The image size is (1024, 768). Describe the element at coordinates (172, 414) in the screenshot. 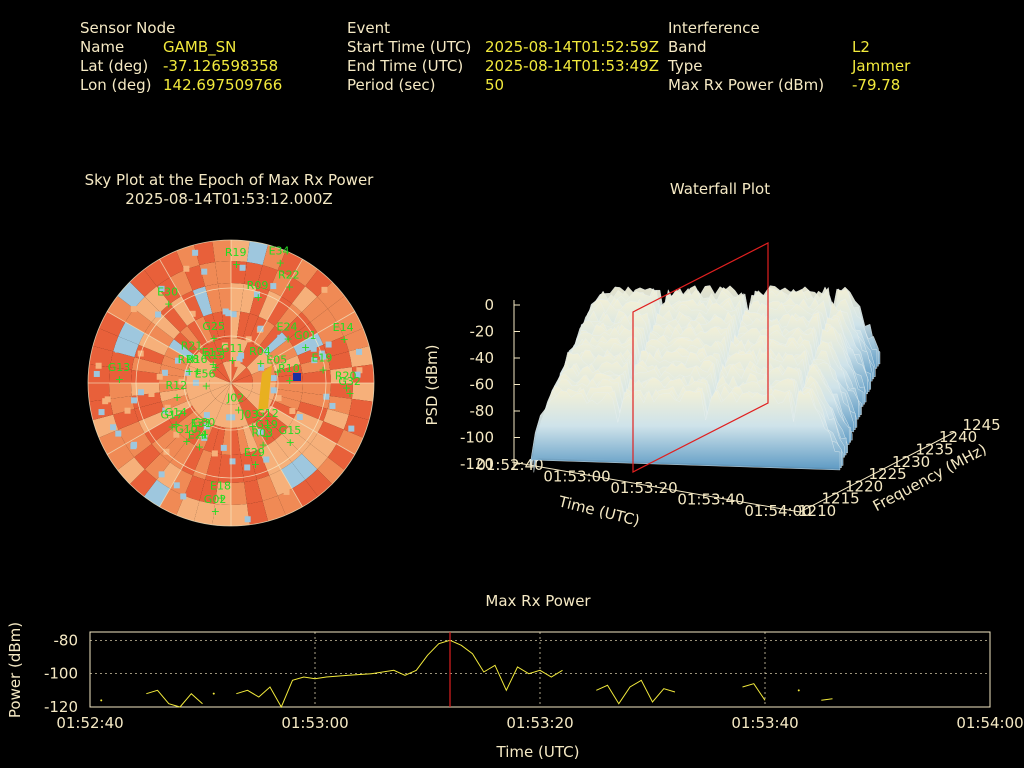

I see `sat-label: G17` at that location.